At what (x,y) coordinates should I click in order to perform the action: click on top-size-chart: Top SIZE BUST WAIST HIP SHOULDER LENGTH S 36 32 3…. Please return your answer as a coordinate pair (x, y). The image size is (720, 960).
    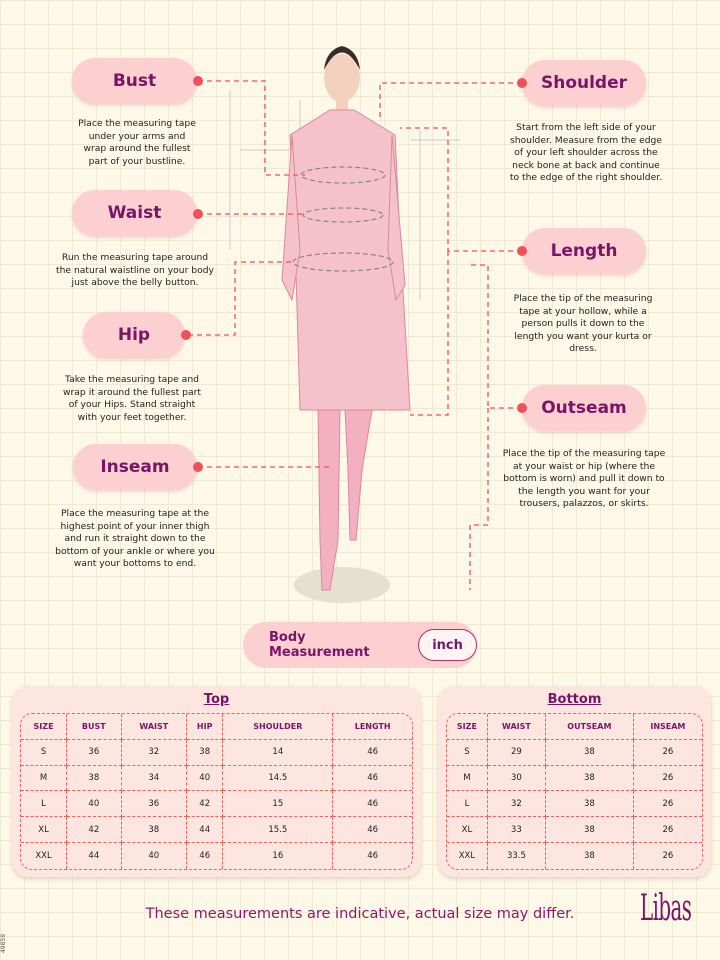
    Looking at the image, I should click on (216, 781).